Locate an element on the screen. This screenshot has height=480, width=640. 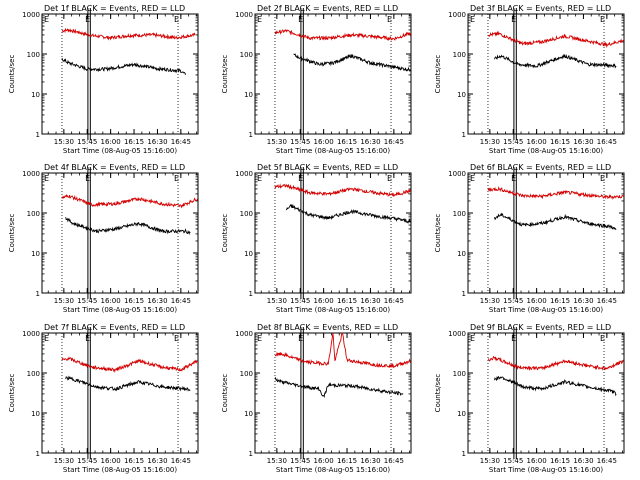
chart-title: Det 9f BLACK = Events, RED = LLD is located at coordinates (540, 327).